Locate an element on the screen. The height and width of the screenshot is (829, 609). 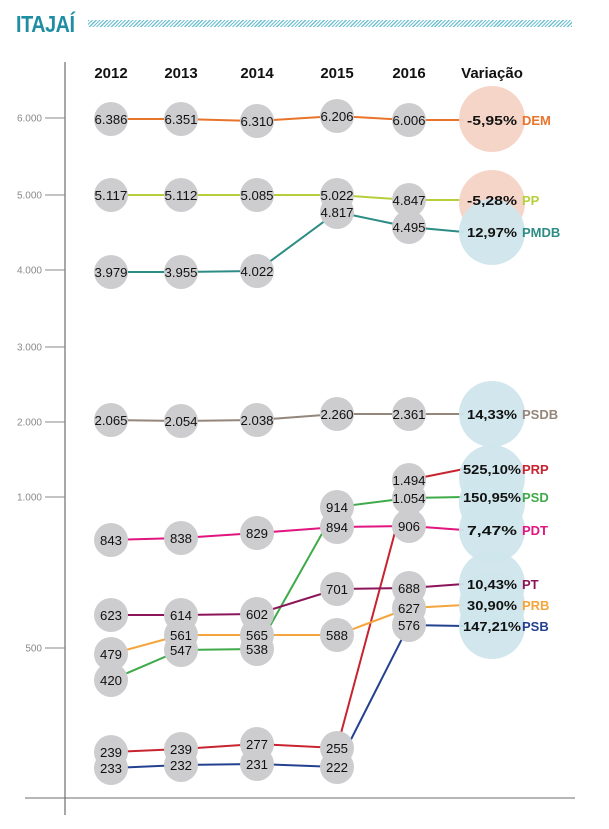
point-pt-2015 is located at coordinates (337, 589).